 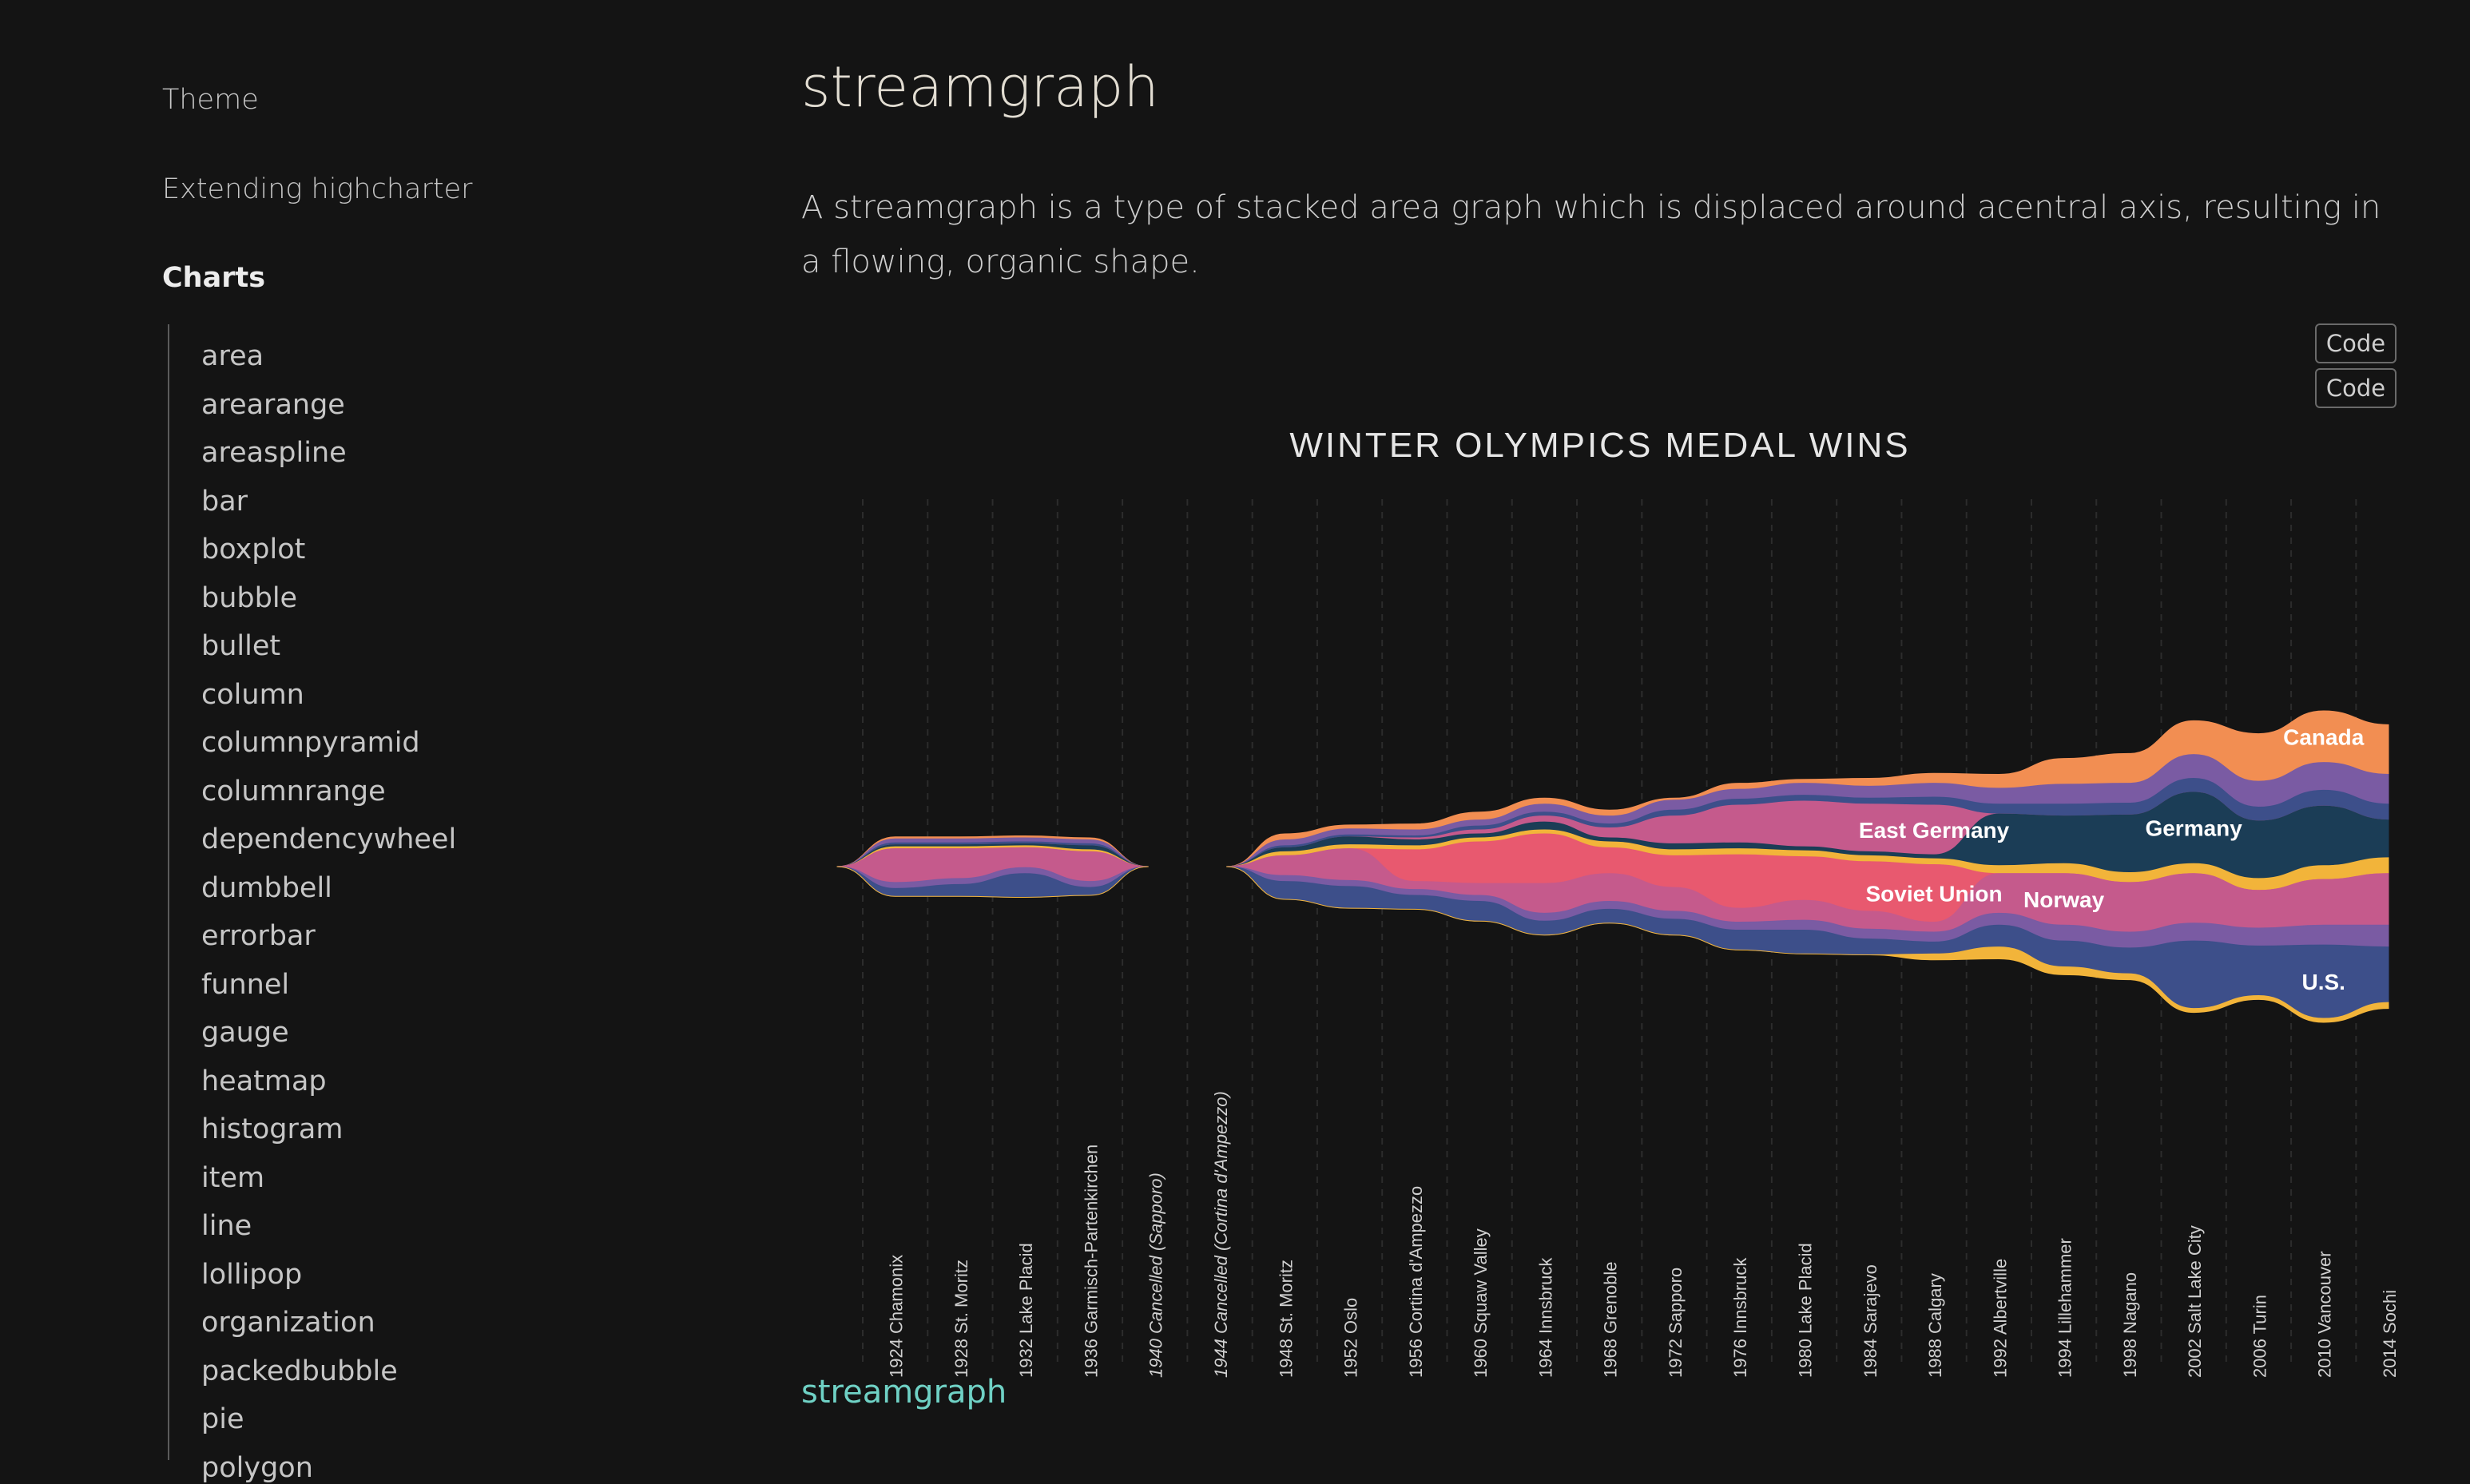 I want to click on sidebar-item-packedbubble: packedbubble, so click(x=299, y=1371).